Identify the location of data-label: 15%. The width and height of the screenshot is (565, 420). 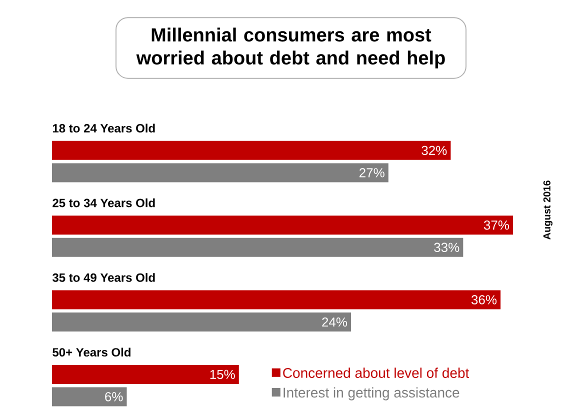
(222, 375).